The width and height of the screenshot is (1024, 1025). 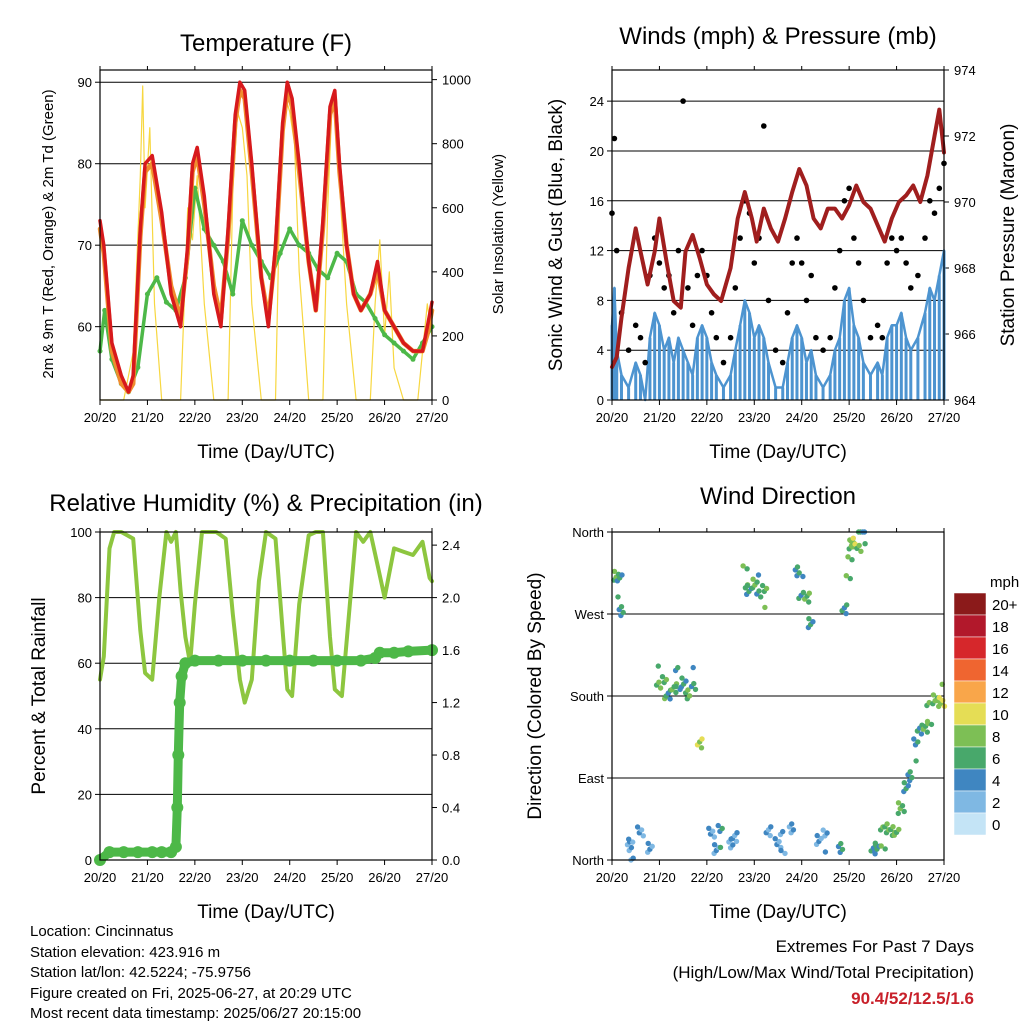 What do you see at coordinates (612, 417) in the screenshot?
I see `x-tick-label: 20/20` at bounding box center [612, 417].